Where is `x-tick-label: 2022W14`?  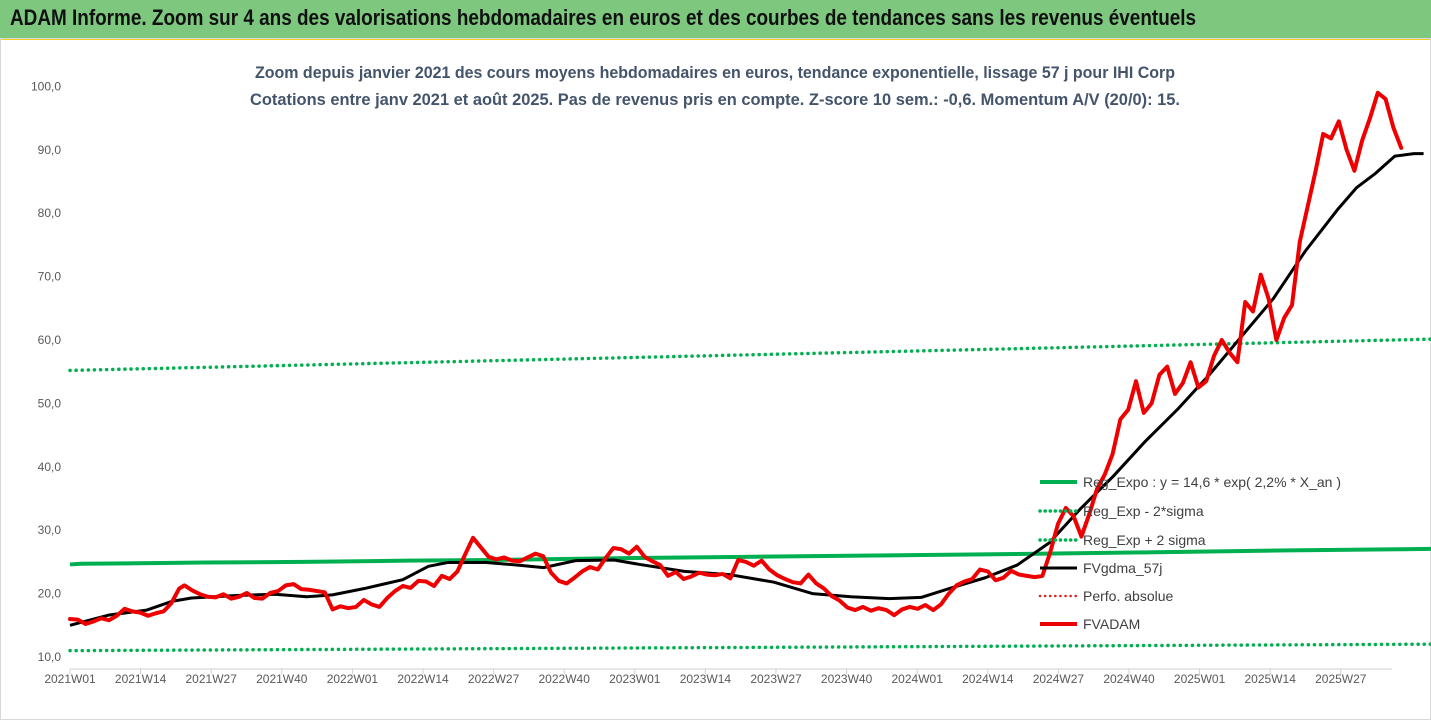
x-tick-label: 2022W14 is located at coordinates (423, 679).